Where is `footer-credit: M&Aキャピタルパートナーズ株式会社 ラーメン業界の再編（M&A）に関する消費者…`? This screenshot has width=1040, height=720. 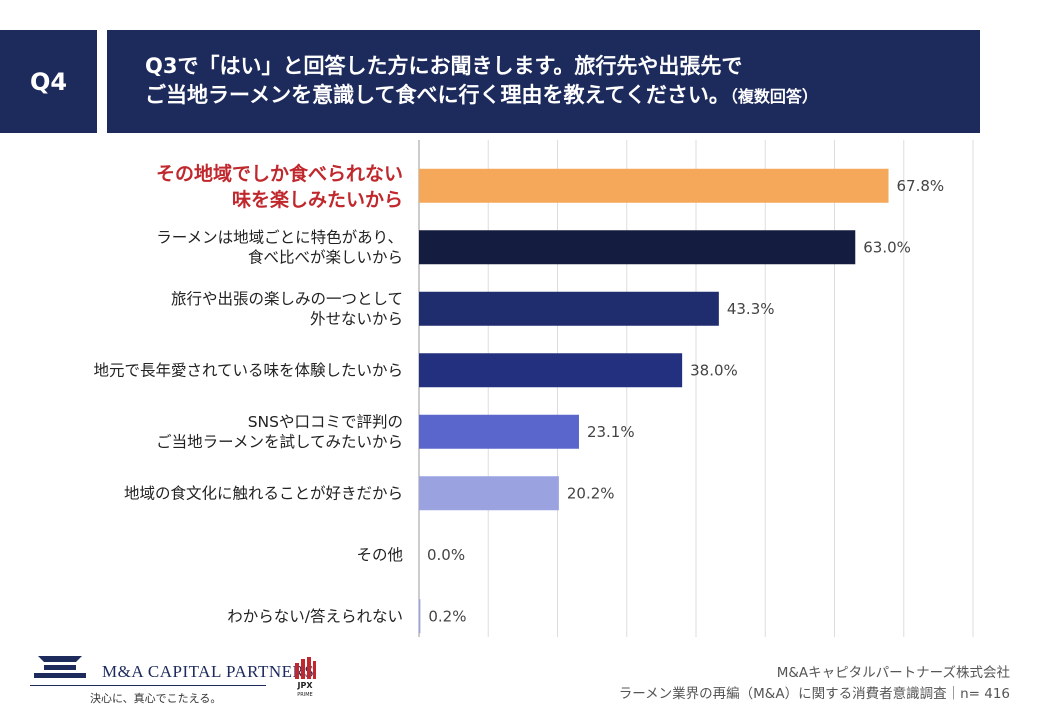 footer-credit: M&Aキャピタルパートナーズ株式会社 ラーメン業界の再編（M&A）に関する消費者… is located at coordinates (814, 684).